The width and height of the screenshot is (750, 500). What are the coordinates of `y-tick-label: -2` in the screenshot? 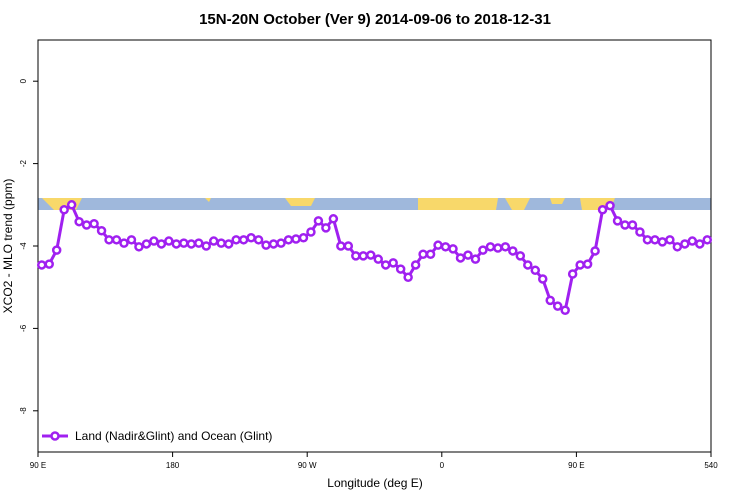 It's located at (23, 163).